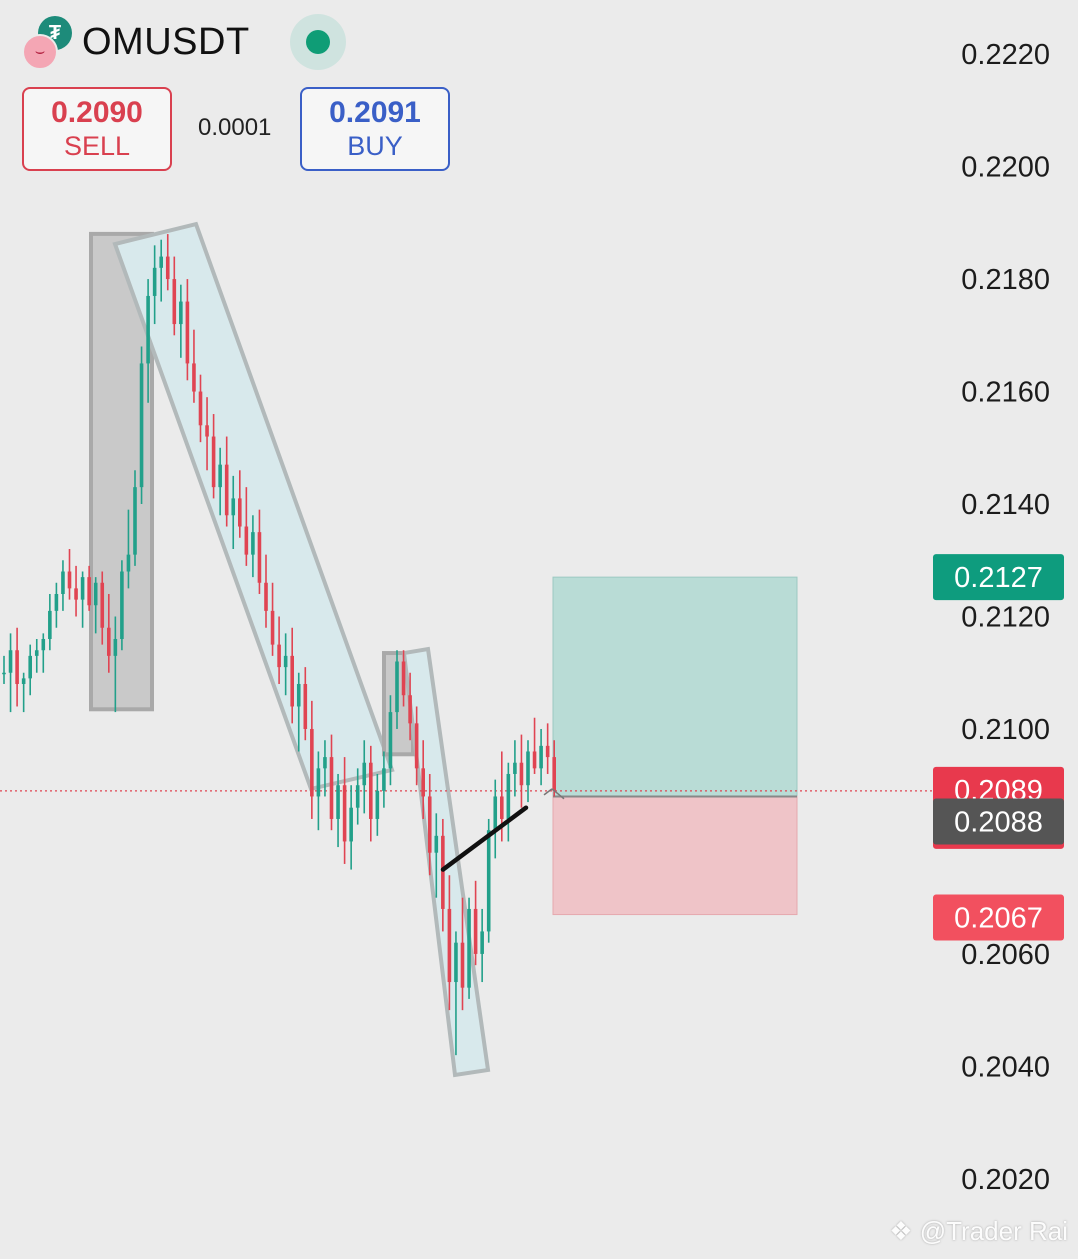  Describe the element at coordinates (998, 821) in the screenshot. I see `entry-price-tag: 0.2088` at that location.